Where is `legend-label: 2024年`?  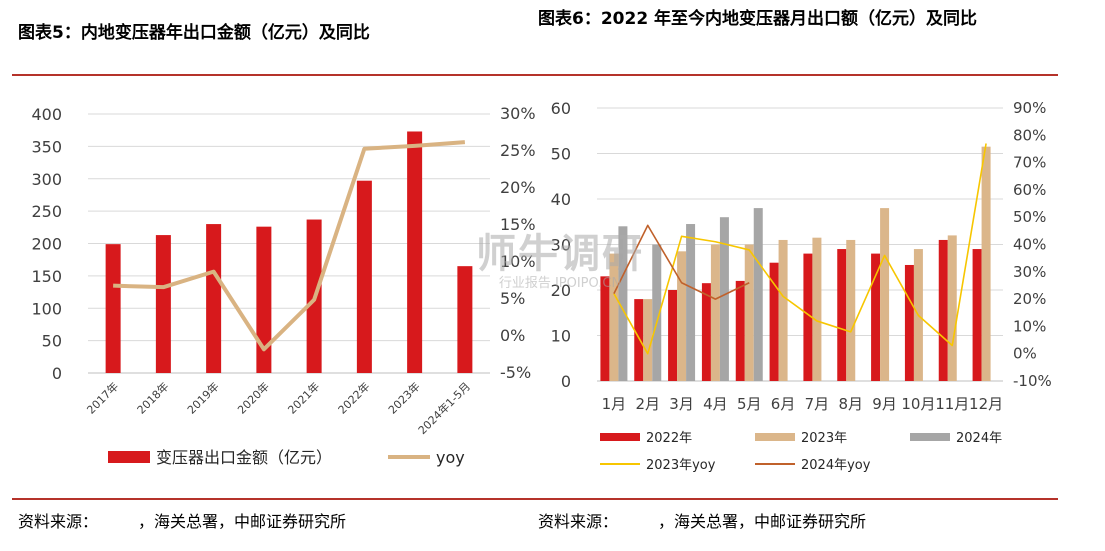 legend-label: 2024年 is located at coordinates (979, 438).